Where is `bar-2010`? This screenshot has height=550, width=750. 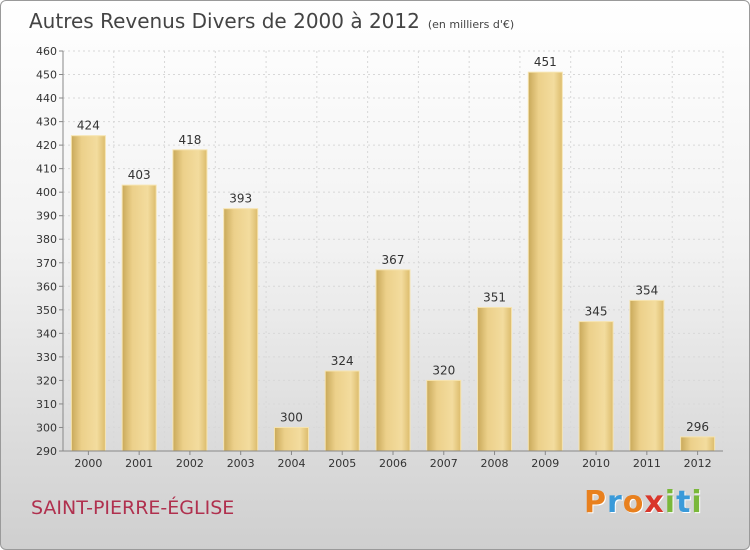 bar-2010 is located at coordinates (596, 386).